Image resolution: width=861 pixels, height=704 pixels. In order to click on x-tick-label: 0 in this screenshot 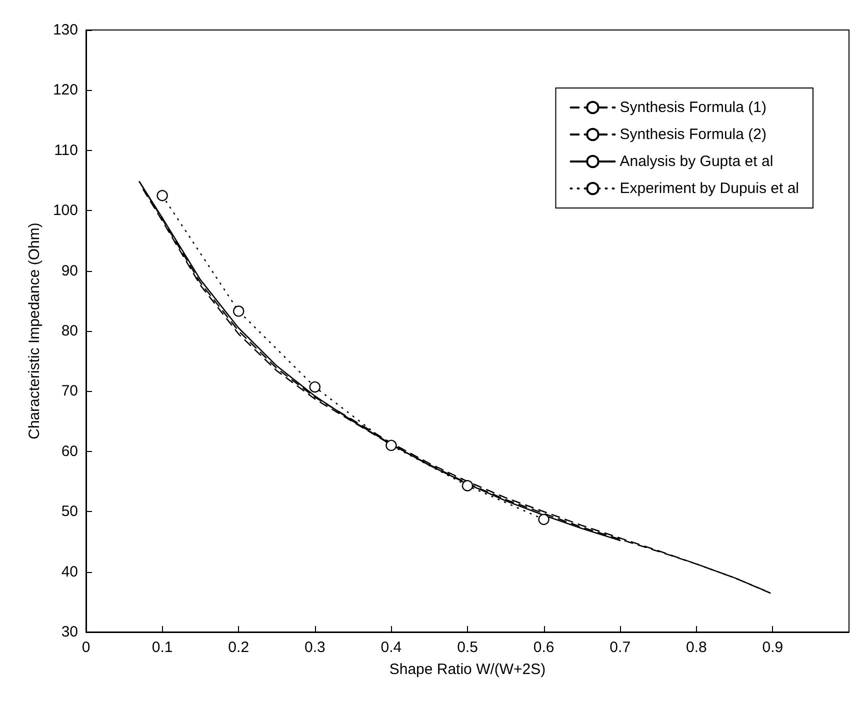, I will do `click(86, 647)`.